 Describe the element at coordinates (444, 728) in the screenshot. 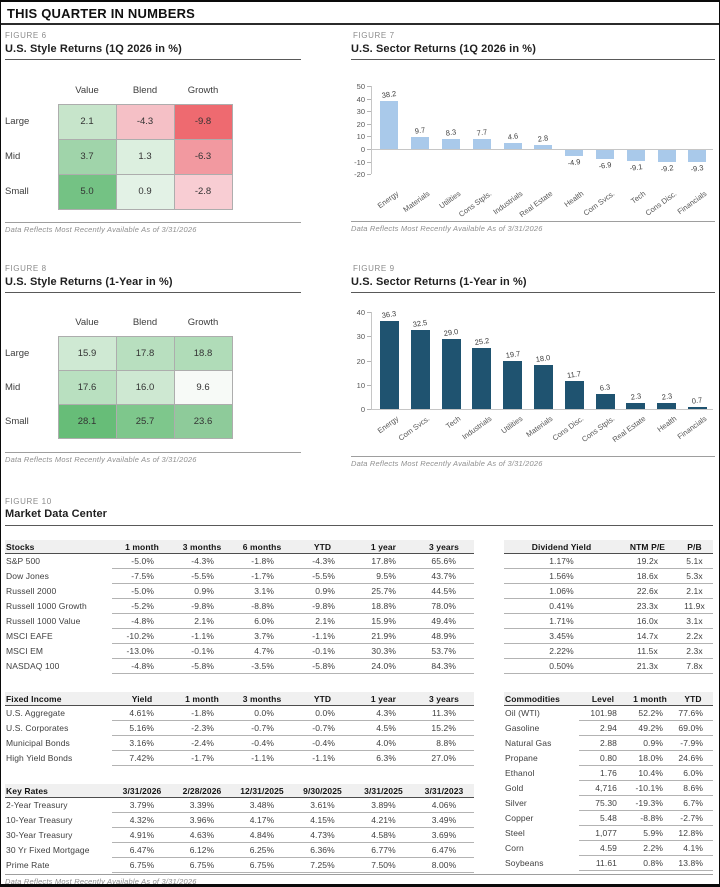

I see `table-cell: 15.2%` at that location.